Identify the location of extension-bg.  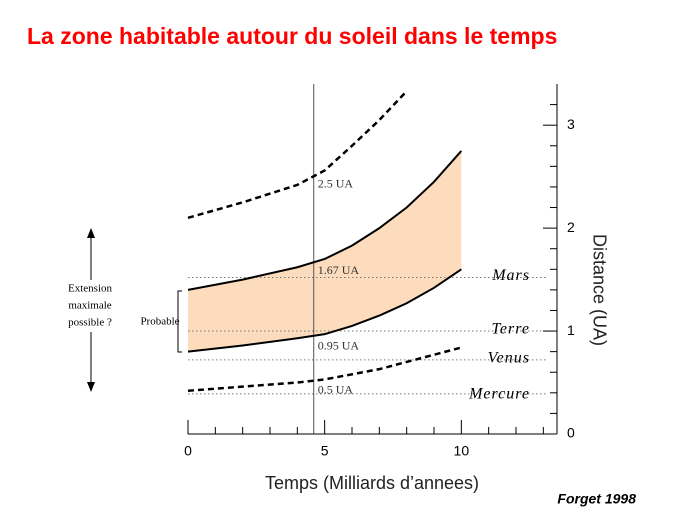
(91, 306).